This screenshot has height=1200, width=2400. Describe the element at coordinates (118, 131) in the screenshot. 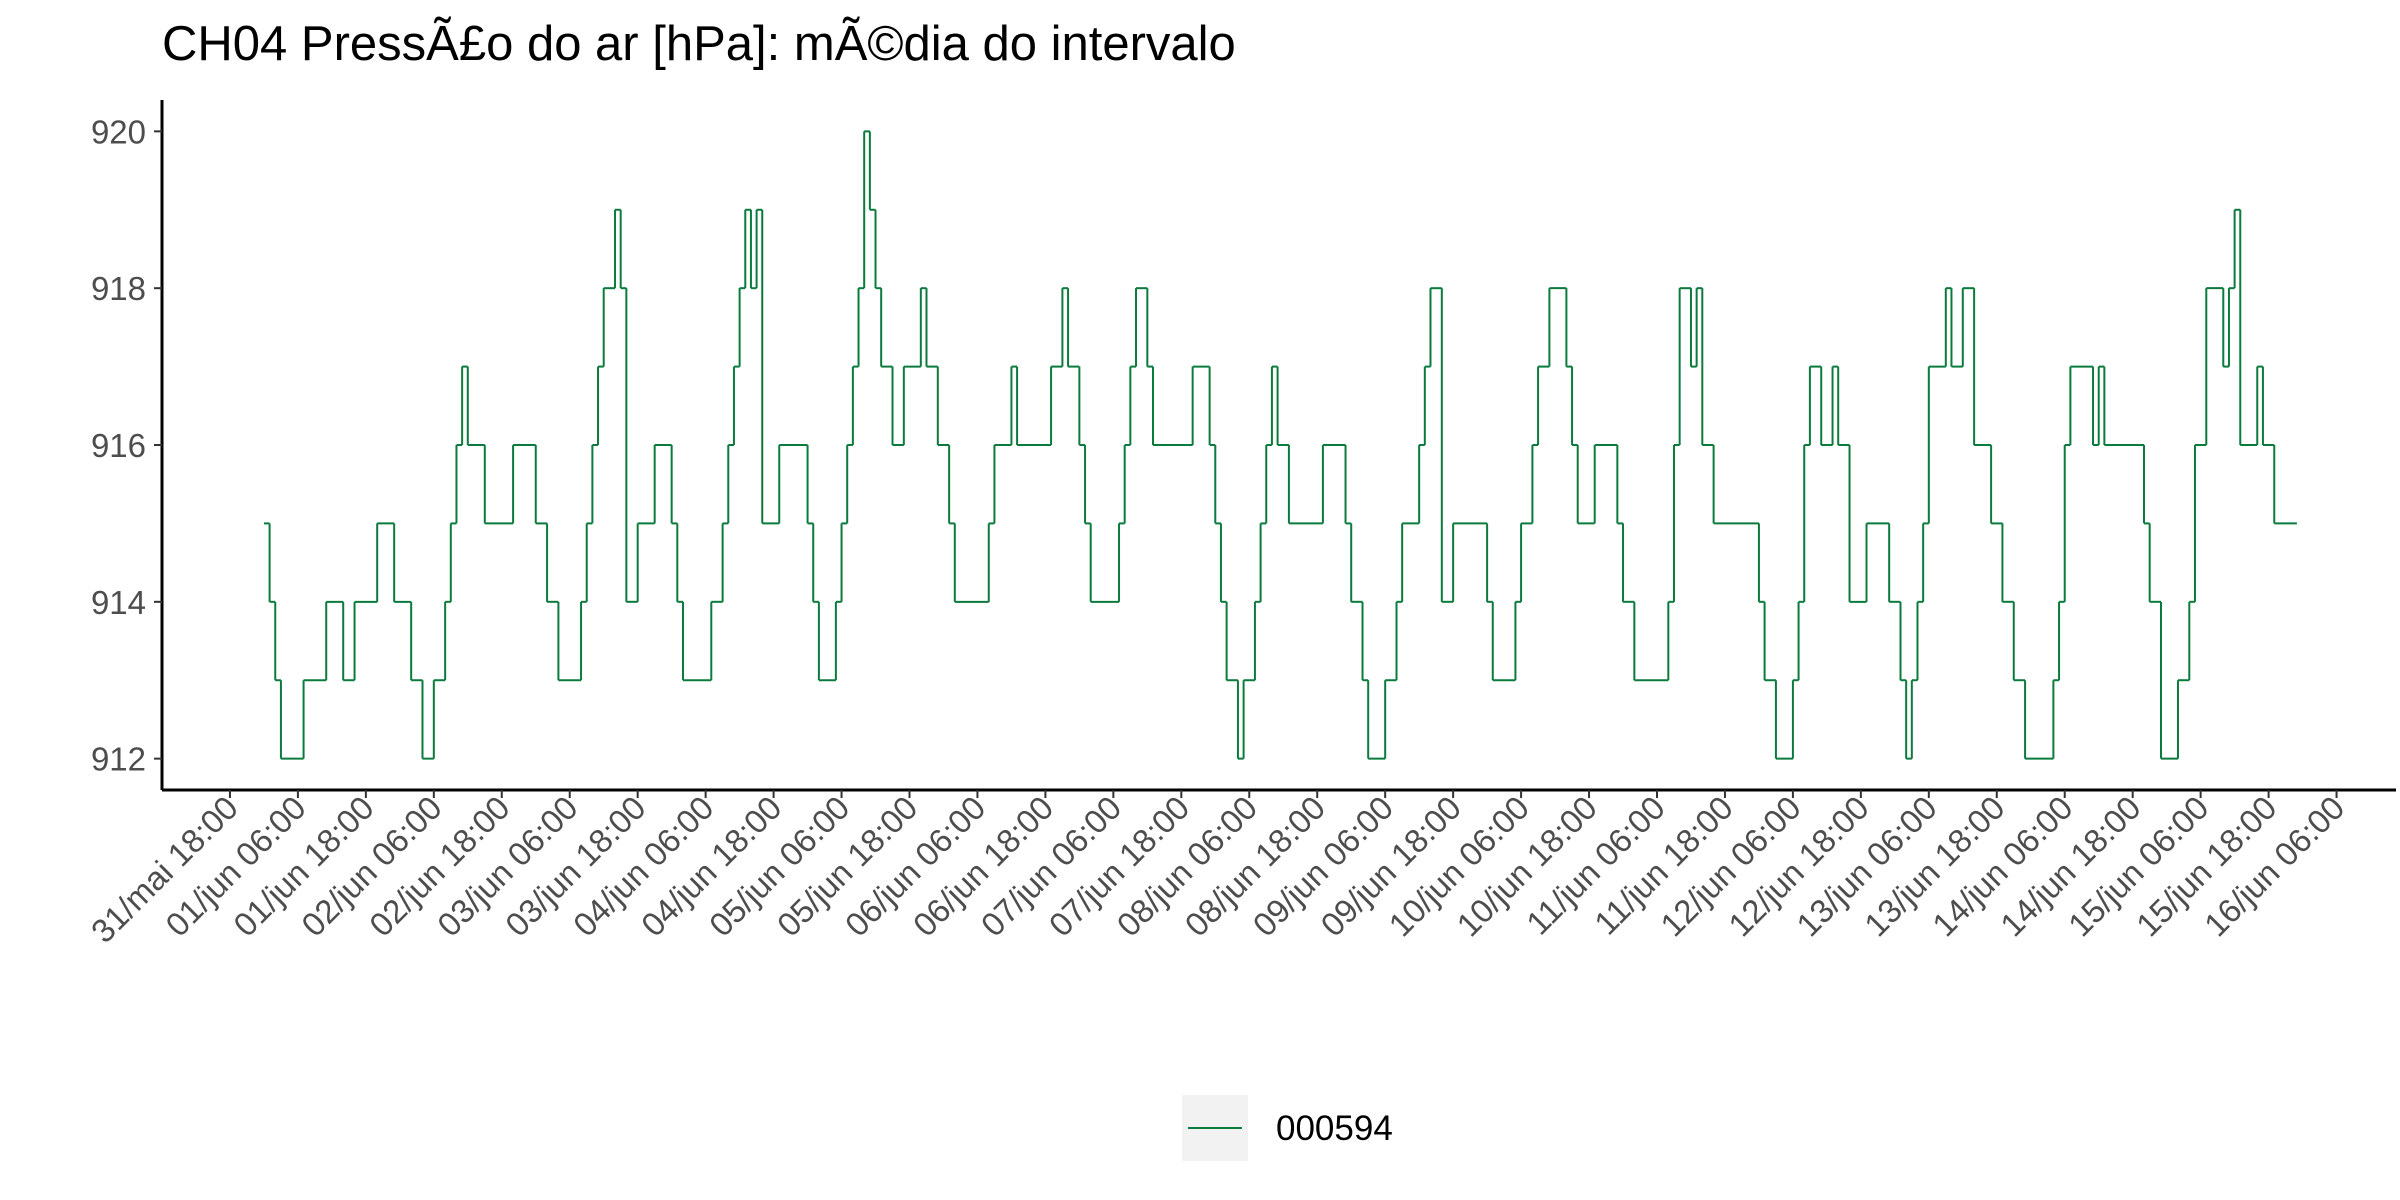

I see `y-tick-label: 920` at that location.